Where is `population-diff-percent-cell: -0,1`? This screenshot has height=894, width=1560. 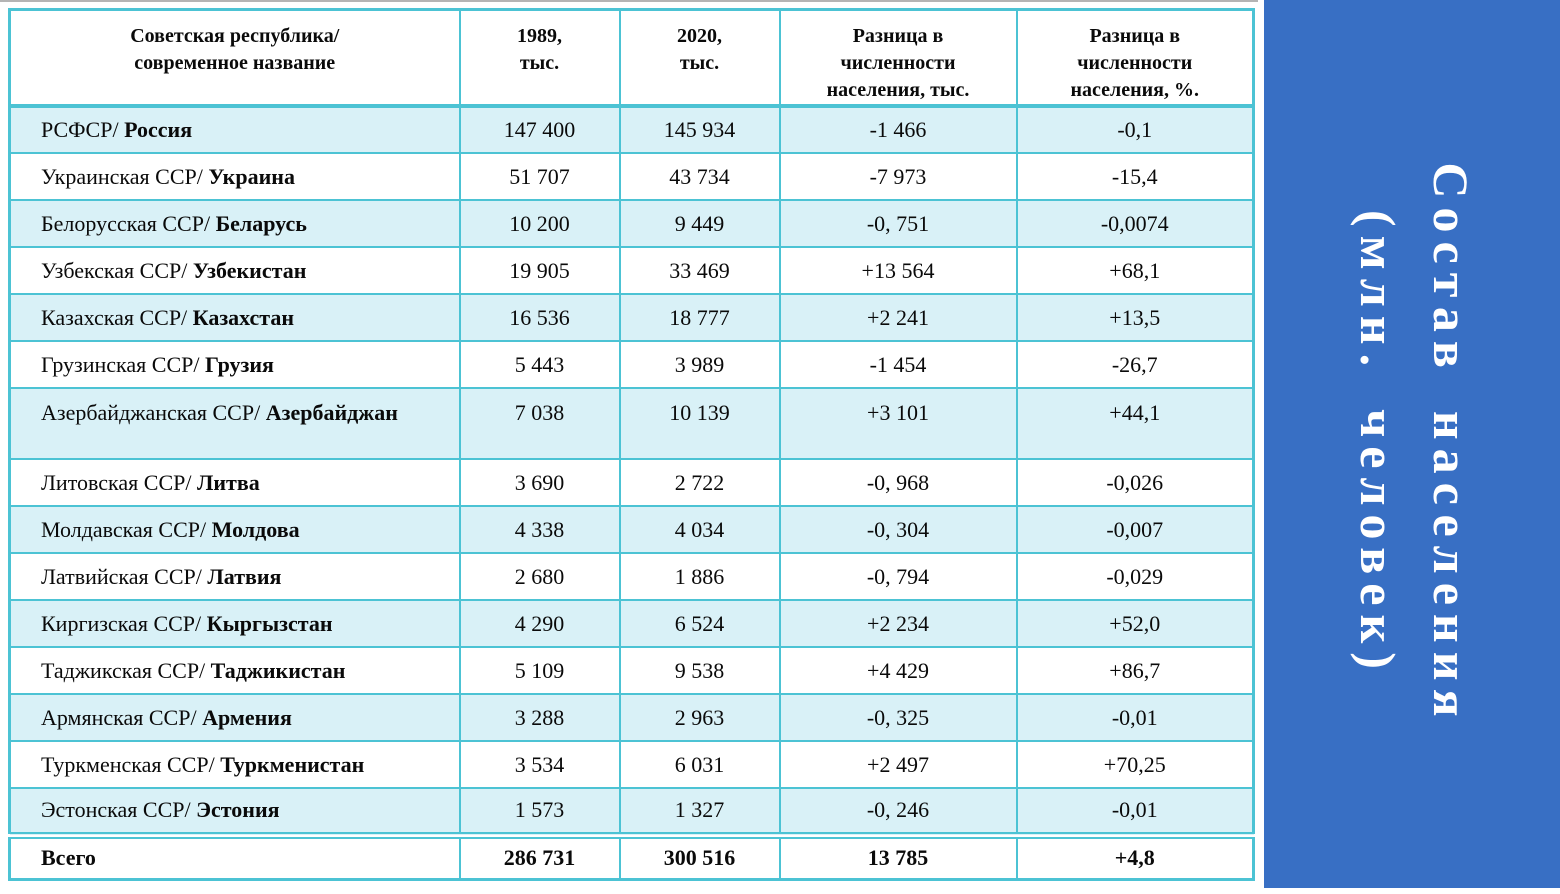 population-diff-percent-cell: -0,1 is located at coordinates (1135, 129).